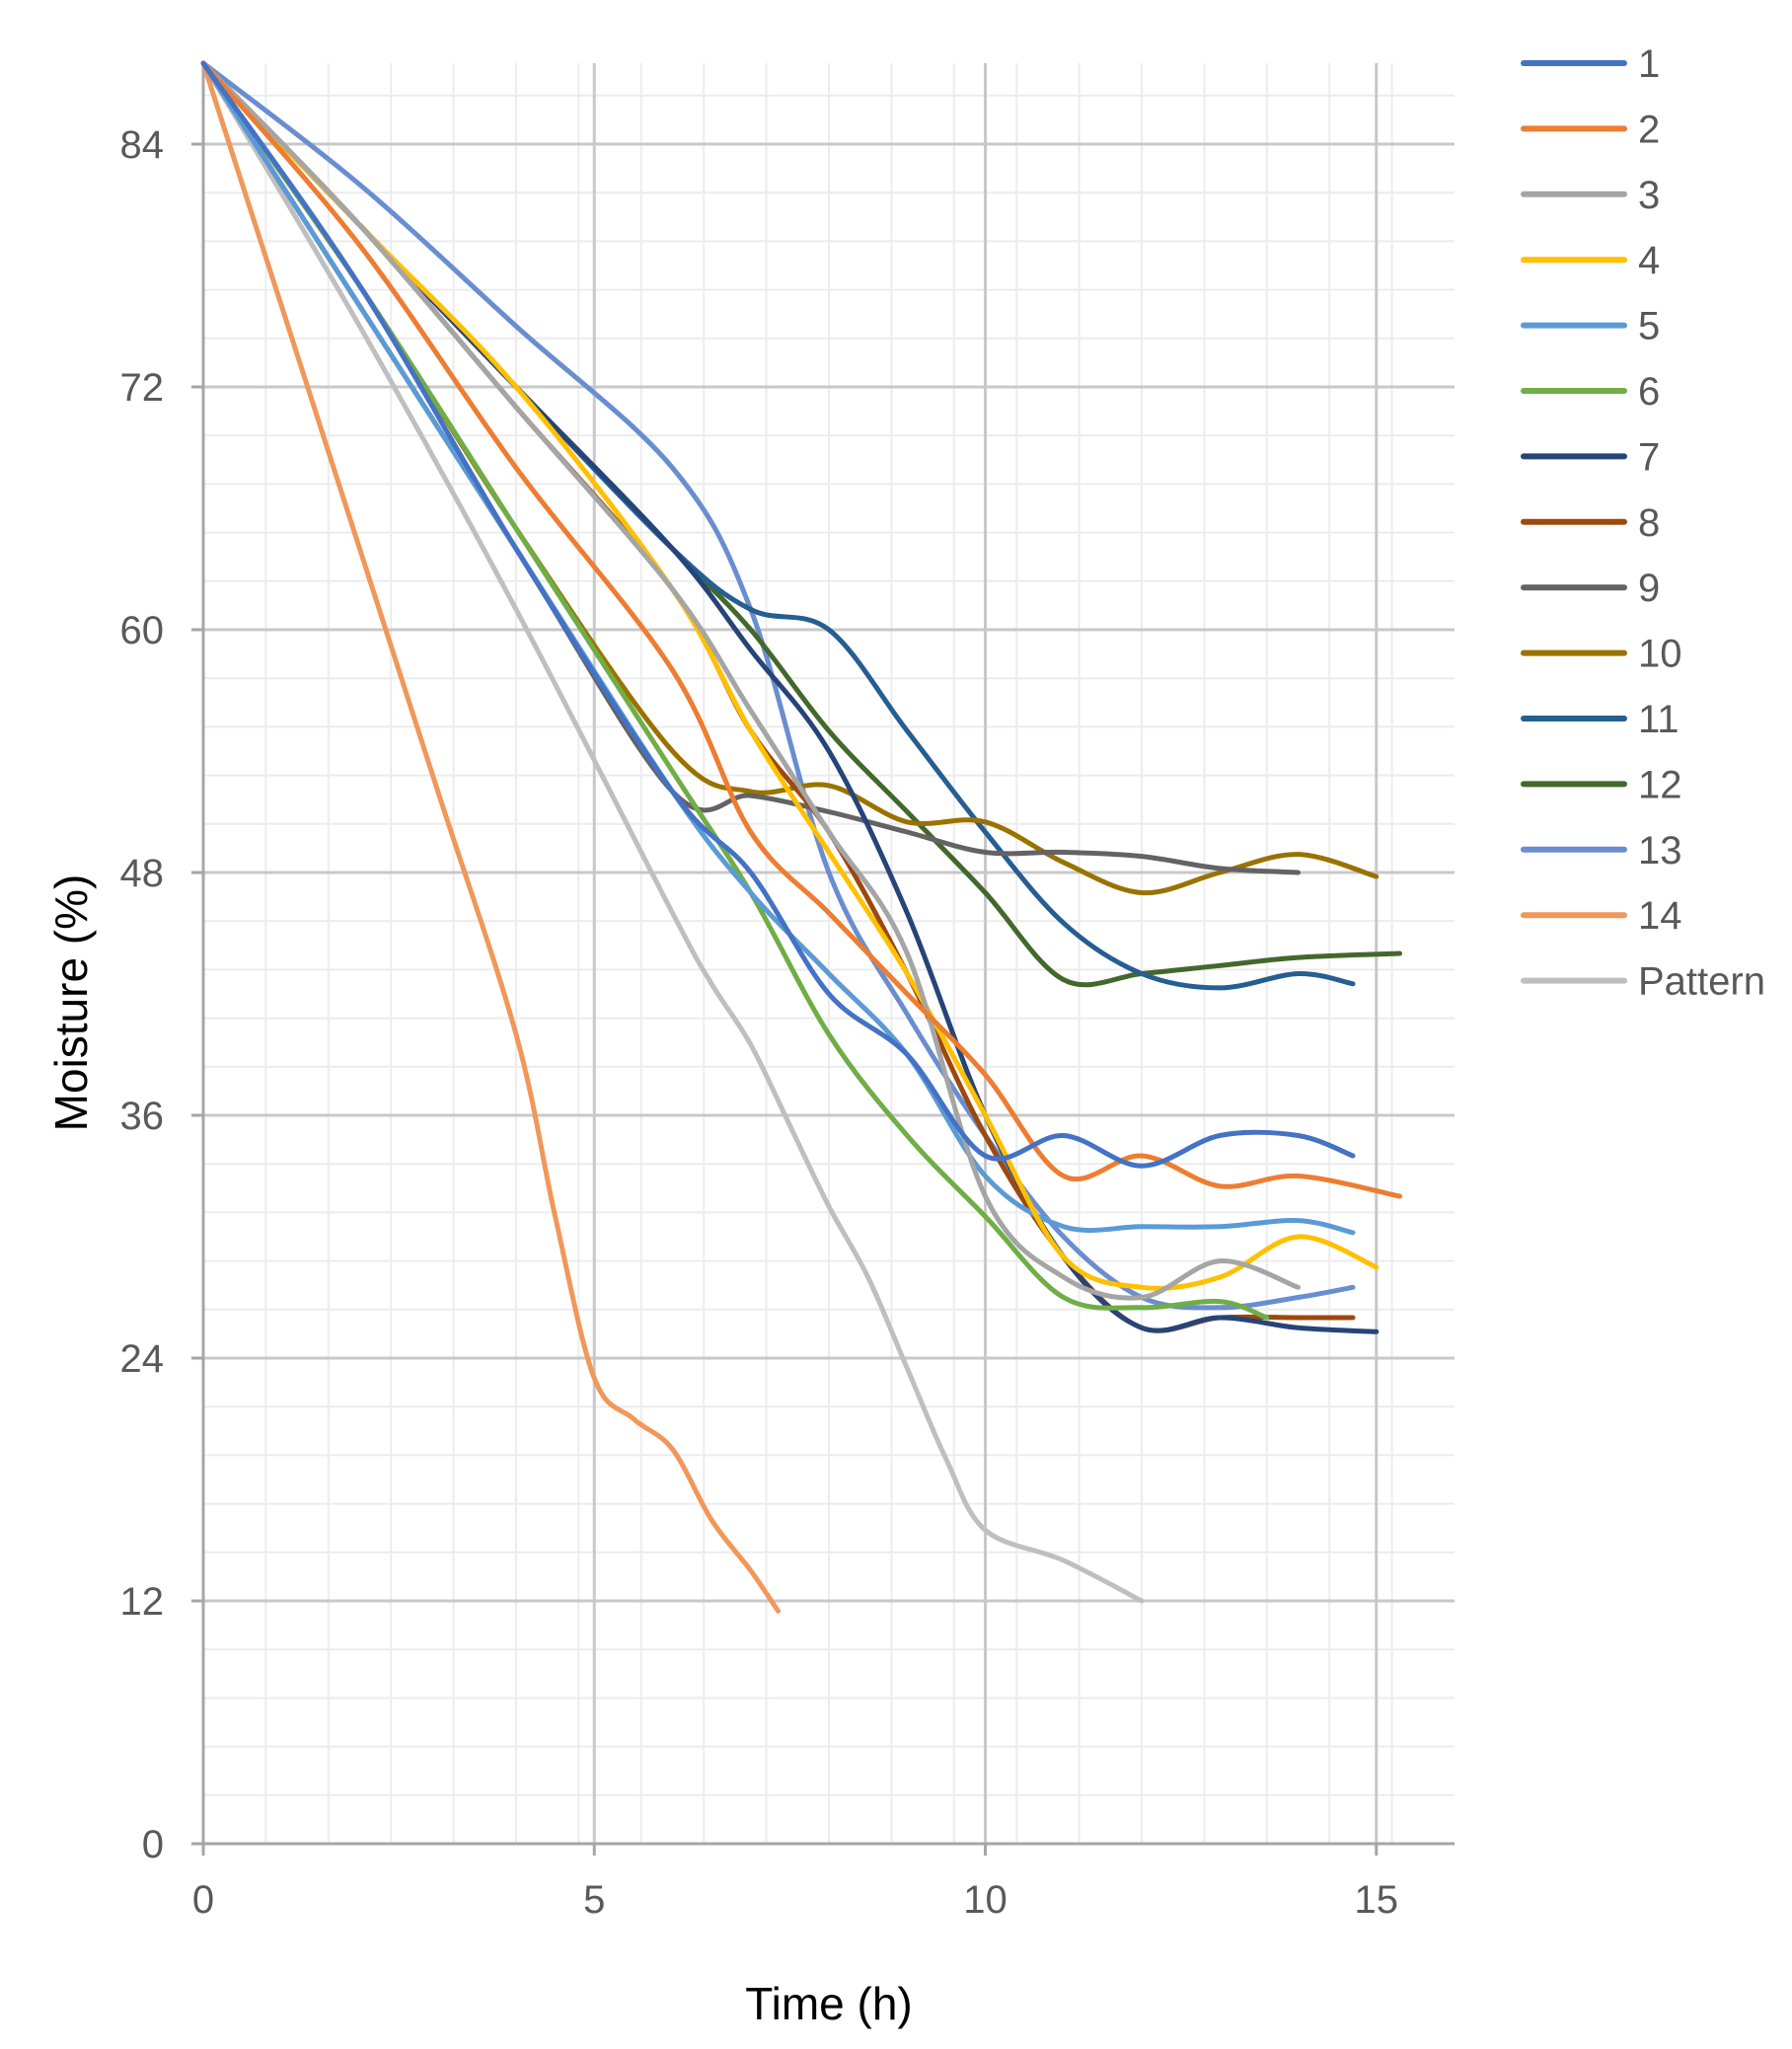 The image size is (1792, 2049). Describe the element at coordinates (142, 994) in the screenshot. I see `y-tick-labels: 0 12 24 36 48 60 72 84` at that location.